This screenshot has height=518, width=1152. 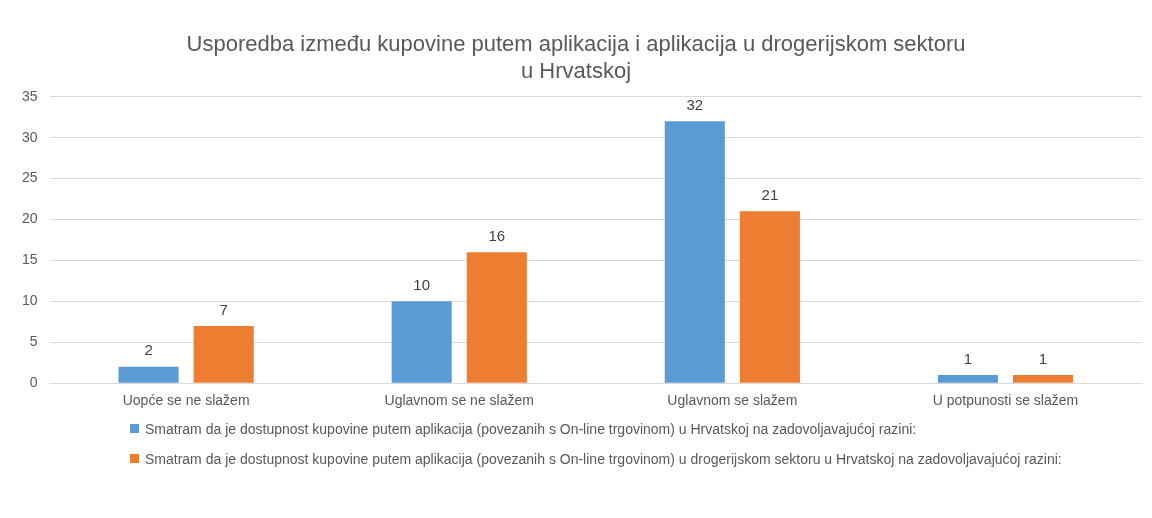 What do you see at coordinates (29, 300) in the screenshot?
I see `y-tick-label: 10` at bounding box center [29, 300].